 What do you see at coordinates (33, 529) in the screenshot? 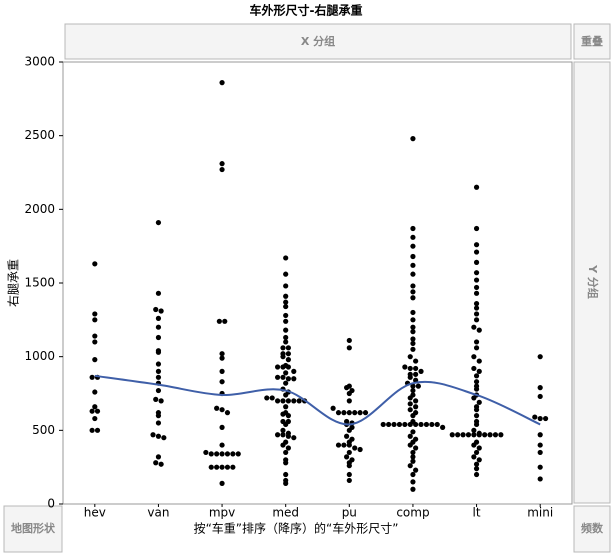
I see `map-shape-zone` at bounding box center [33, 529].